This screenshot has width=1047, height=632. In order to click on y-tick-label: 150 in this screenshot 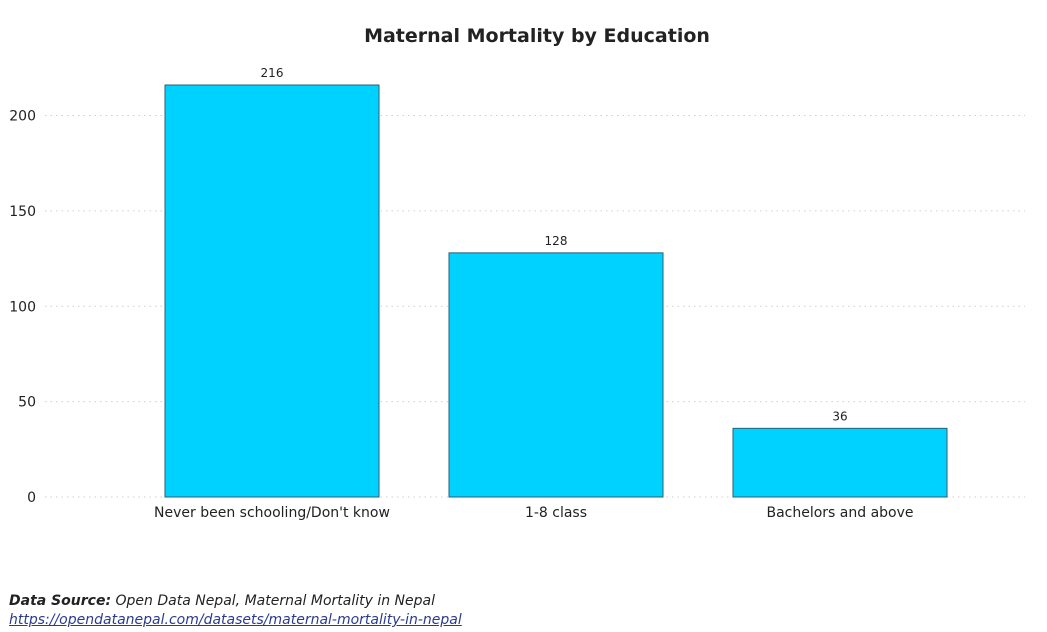, I will do `click(22, 212)`.